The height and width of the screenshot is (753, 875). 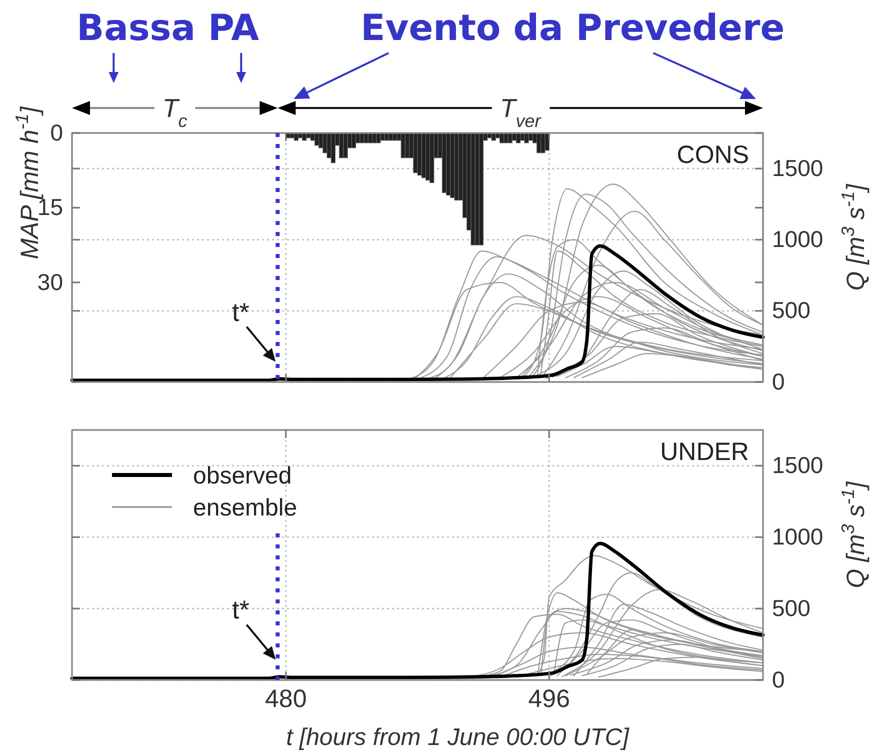 What do you see at coordinates (168, 28) in the screenshot?
I see `text: Bassa PA` at bounding box center [168, 28].